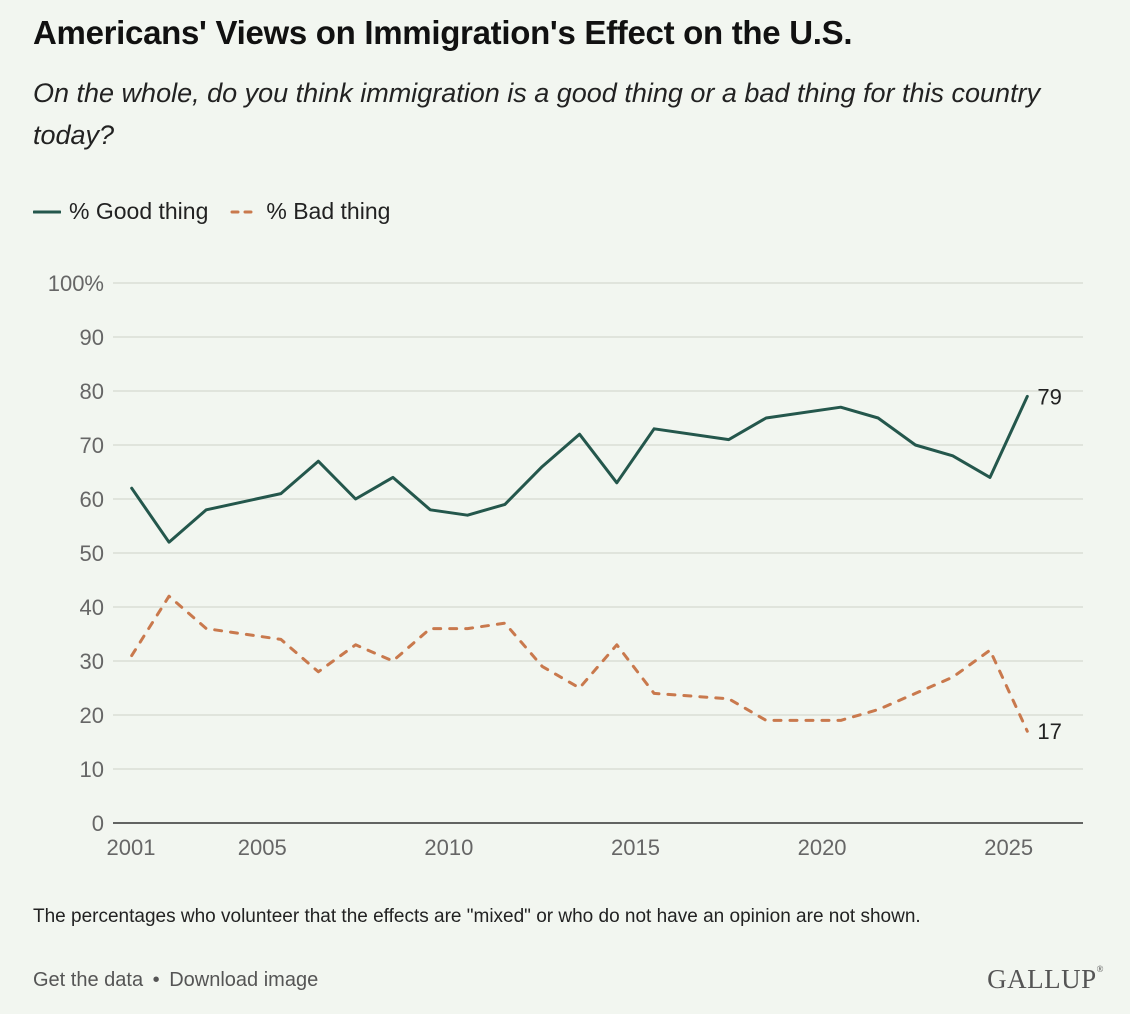 The height and width of the screenshot is (1014, 1130). I want to click on download-image-link: Download image, so click(244, 980).